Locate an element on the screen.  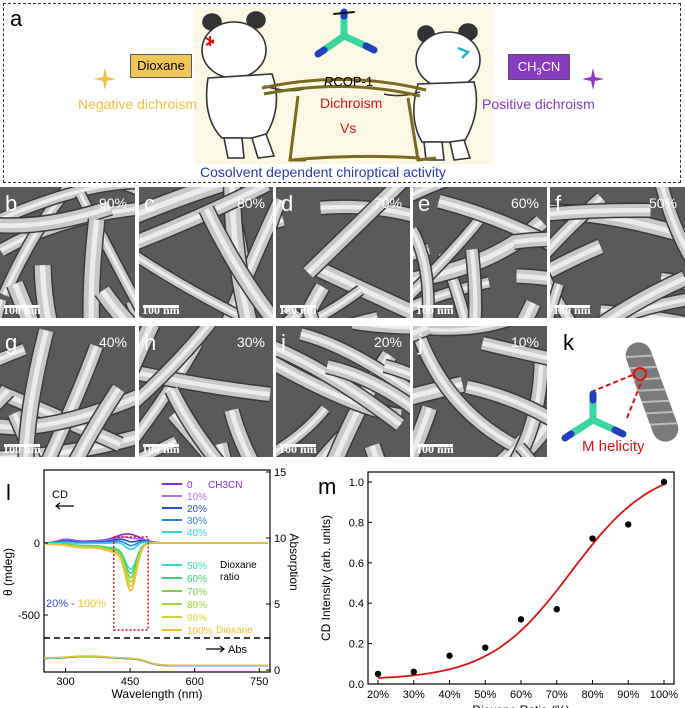
sem-panel-letter: h is located at coordinates (150, 342).